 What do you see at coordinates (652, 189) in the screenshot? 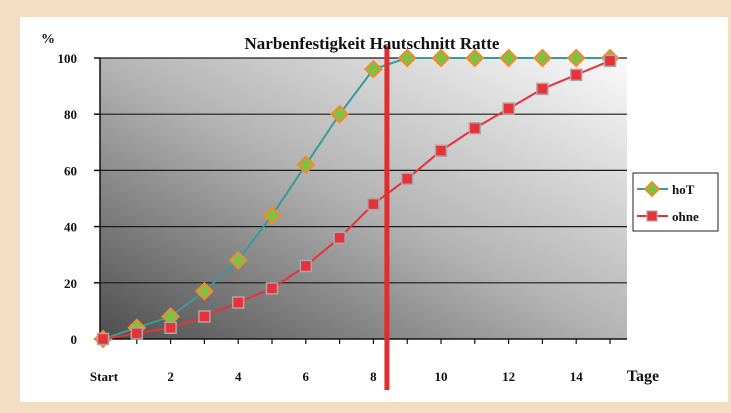
I see `legend-marker-hoT` at bounding box center [652, 189].